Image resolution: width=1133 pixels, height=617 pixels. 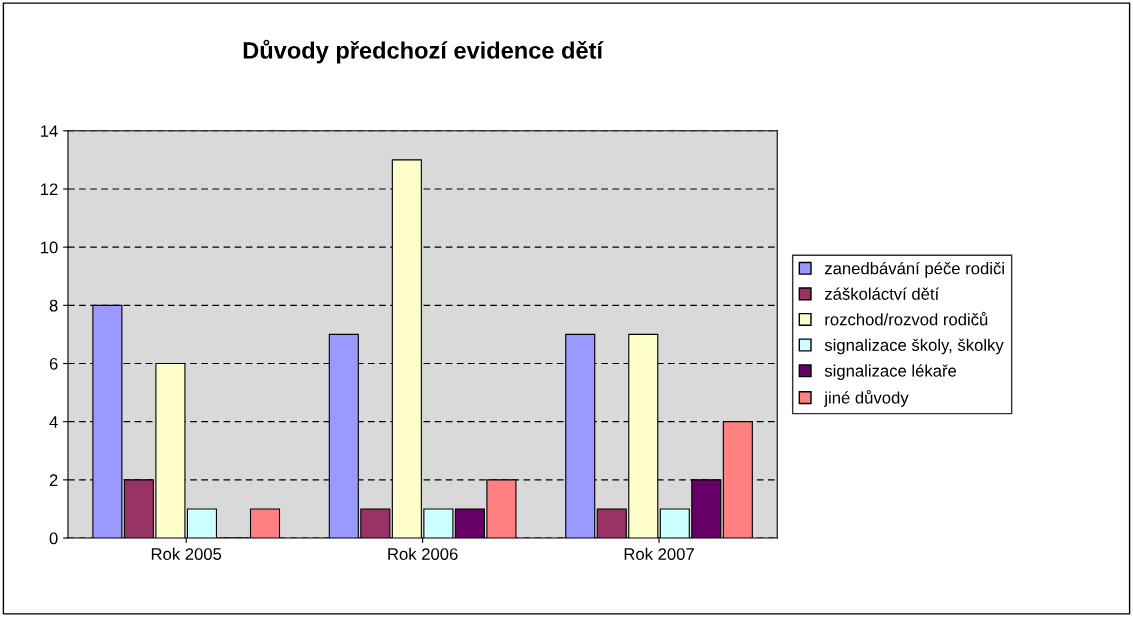 I want to click on x-tick-label: Rok 2006, so click(x=423, y=553).